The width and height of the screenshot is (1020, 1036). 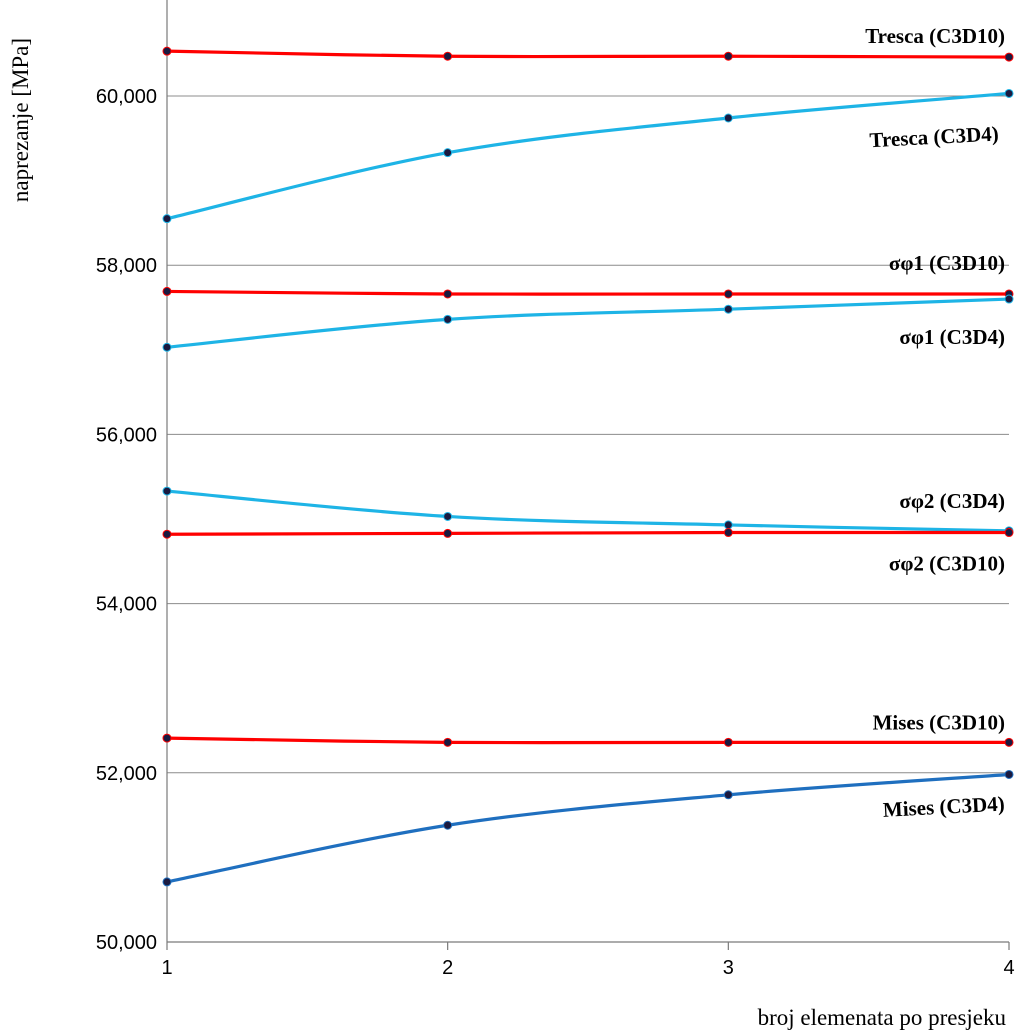 What do you see at coordinates (126, 943) in the screenshot?
I see `y-tick-label: 50,000` at bounding box center [126, 943].